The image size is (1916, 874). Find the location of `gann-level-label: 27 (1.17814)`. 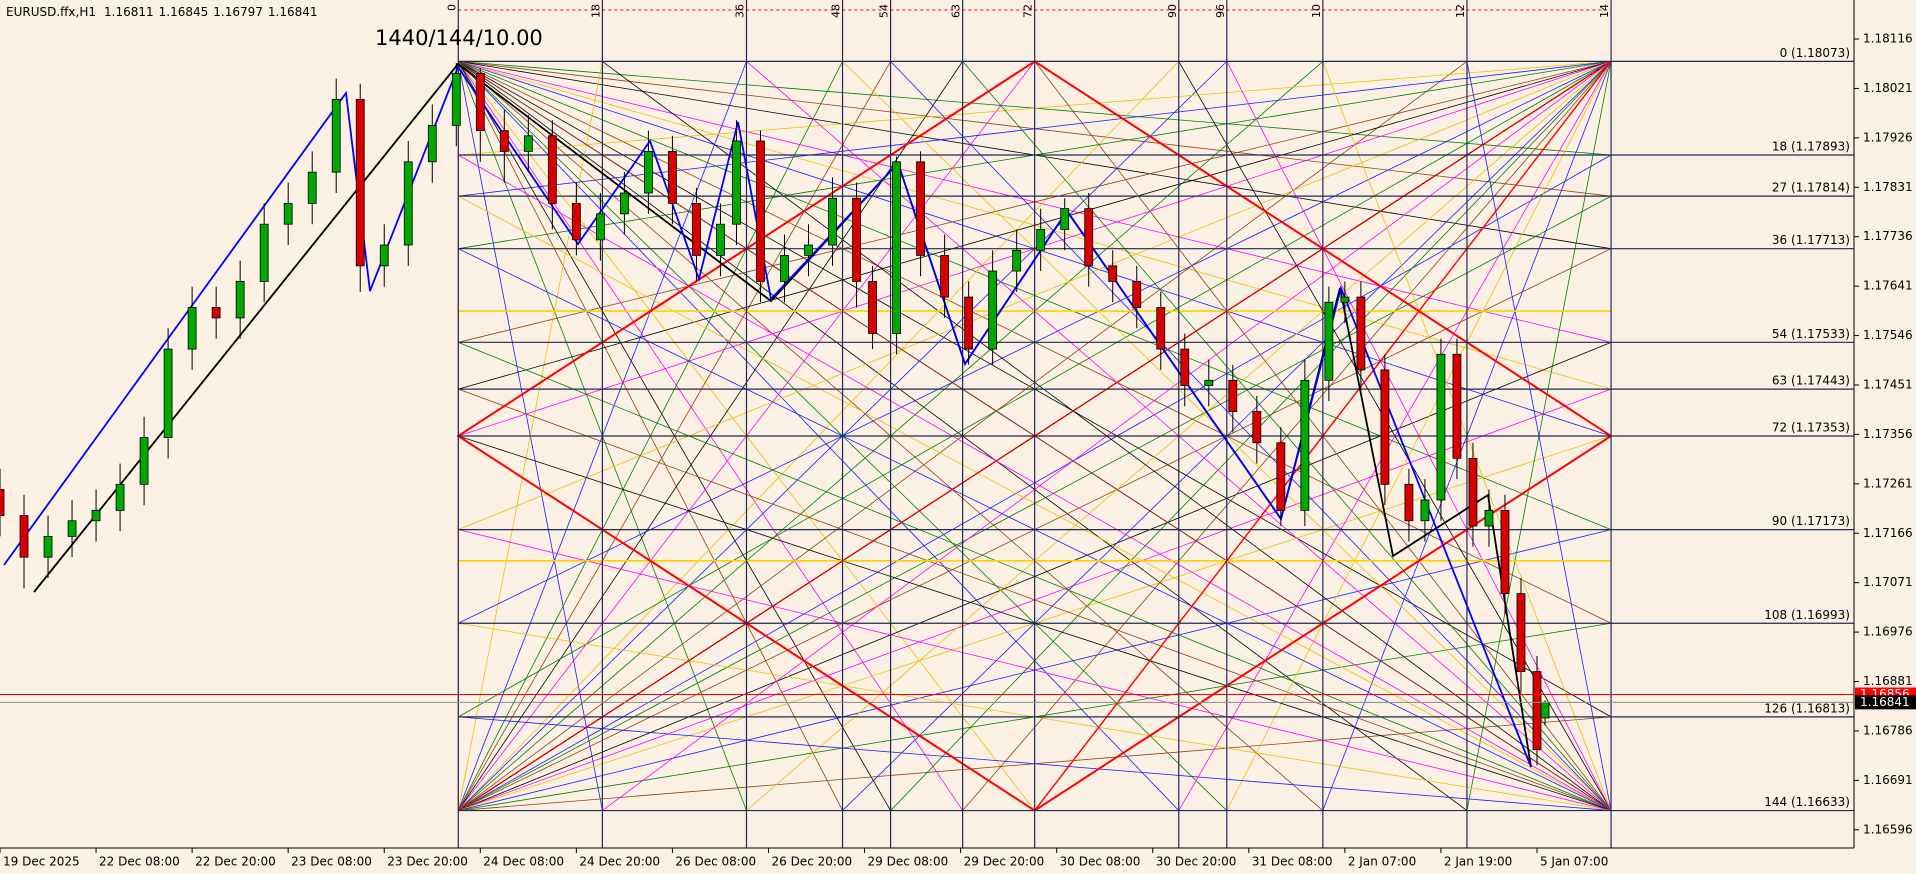

gann-level-label: 27 (1.17814) is located at coordinates (1811, 188).